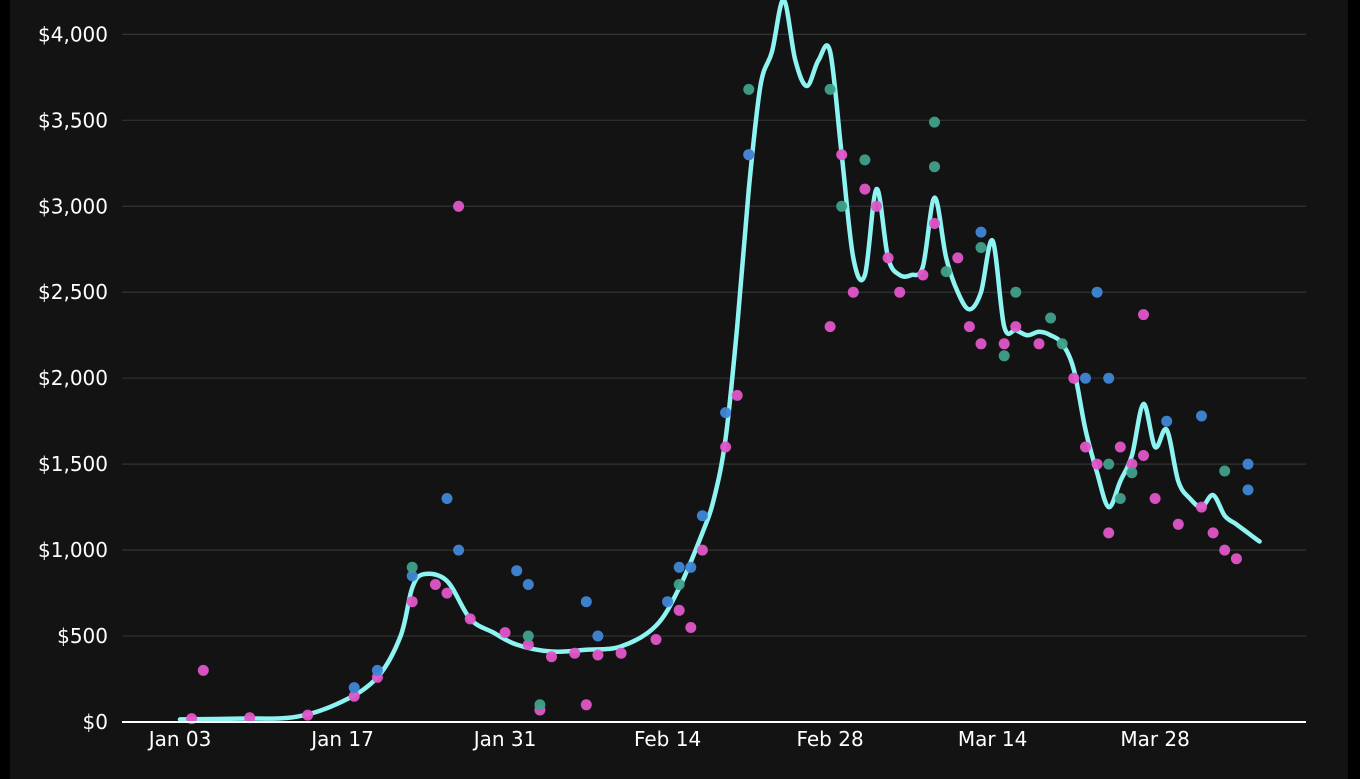  What do you see at coordinates (73, 120) in the screenshot?
I see `y-tick-label: $3,500` at bounding box center [73, 120].